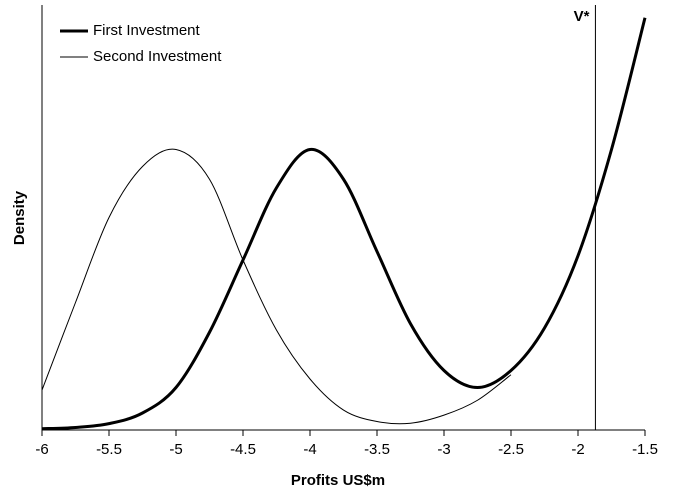 The height and width of the screenshot is (495, 674). I want to click on y-axis-label: Density, so click(19, 217).